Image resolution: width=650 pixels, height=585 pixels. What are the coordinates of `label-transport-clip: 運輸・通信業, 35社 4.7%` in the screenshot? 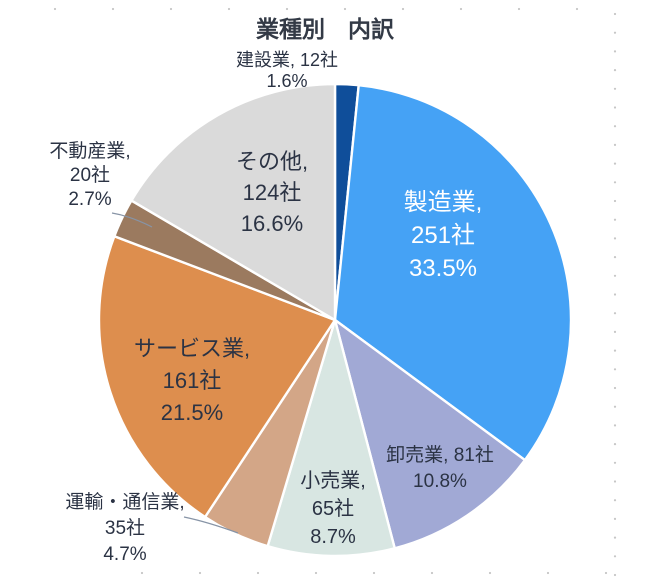 It's located at (125, 525).